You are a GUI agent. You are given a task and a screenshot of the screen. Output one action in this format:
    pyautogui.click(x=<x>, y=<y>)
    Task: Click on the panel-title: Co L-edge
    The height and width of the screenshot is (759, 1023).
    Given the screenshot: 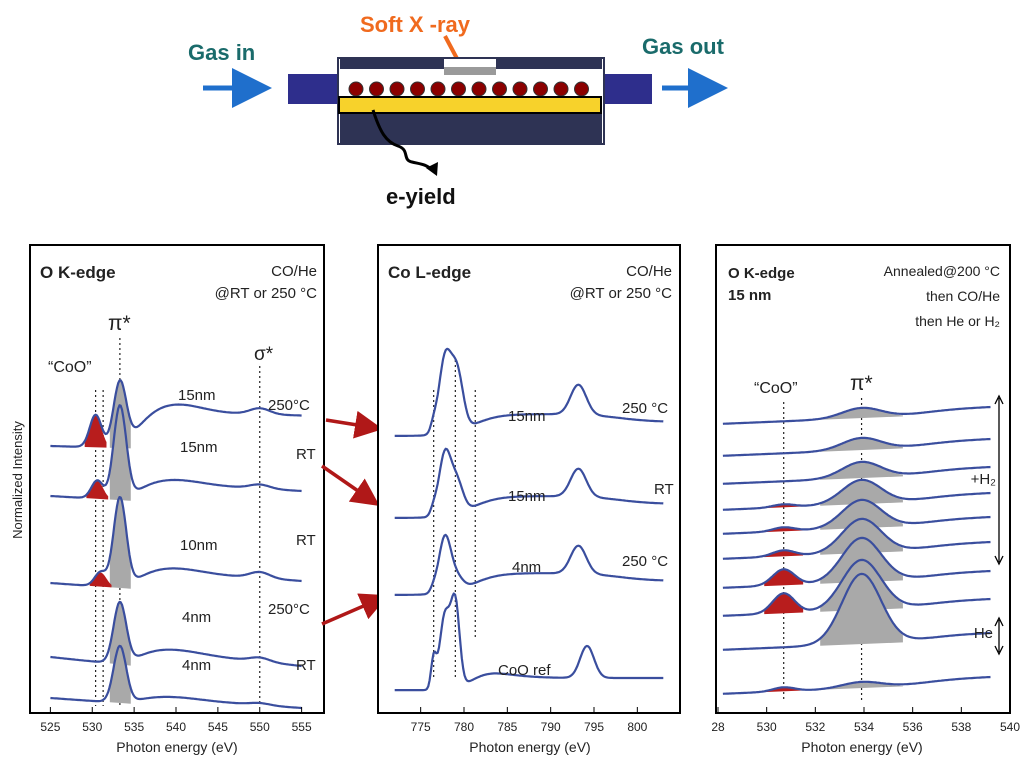 What is the action you would take?
    pyautogui.click(x=429, y=272)
    